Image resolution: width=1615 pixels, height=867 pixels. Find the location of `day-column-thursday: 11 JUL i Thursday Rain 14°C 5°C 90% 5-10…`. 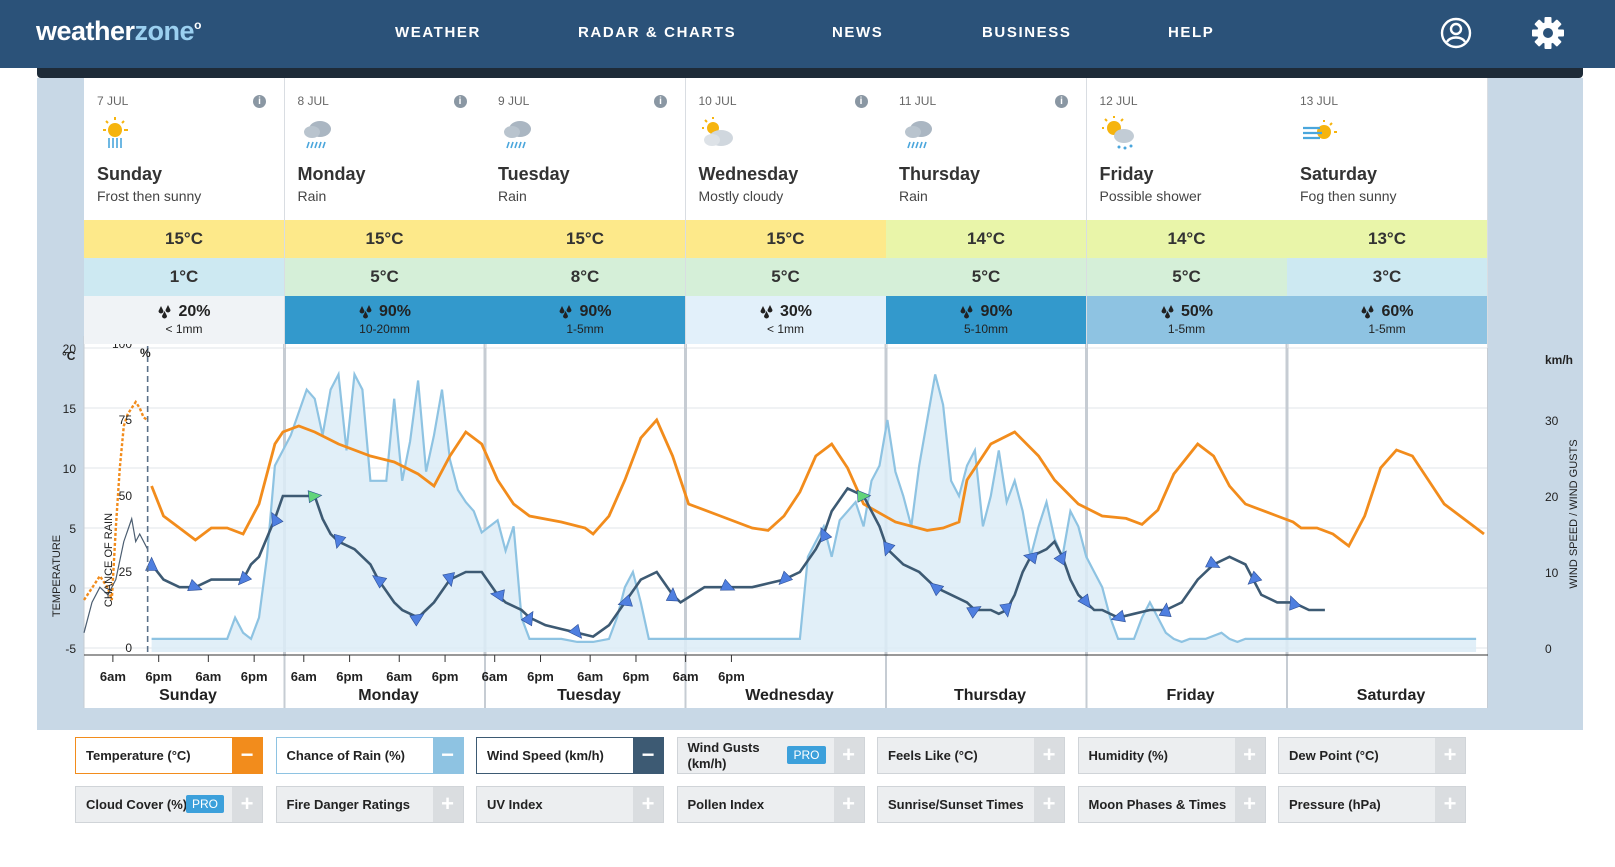

day-column-thursday: 11 JUL i Thursday Rain 14°C 5°C 90% 5-10… is located at coordinates (986, 213).